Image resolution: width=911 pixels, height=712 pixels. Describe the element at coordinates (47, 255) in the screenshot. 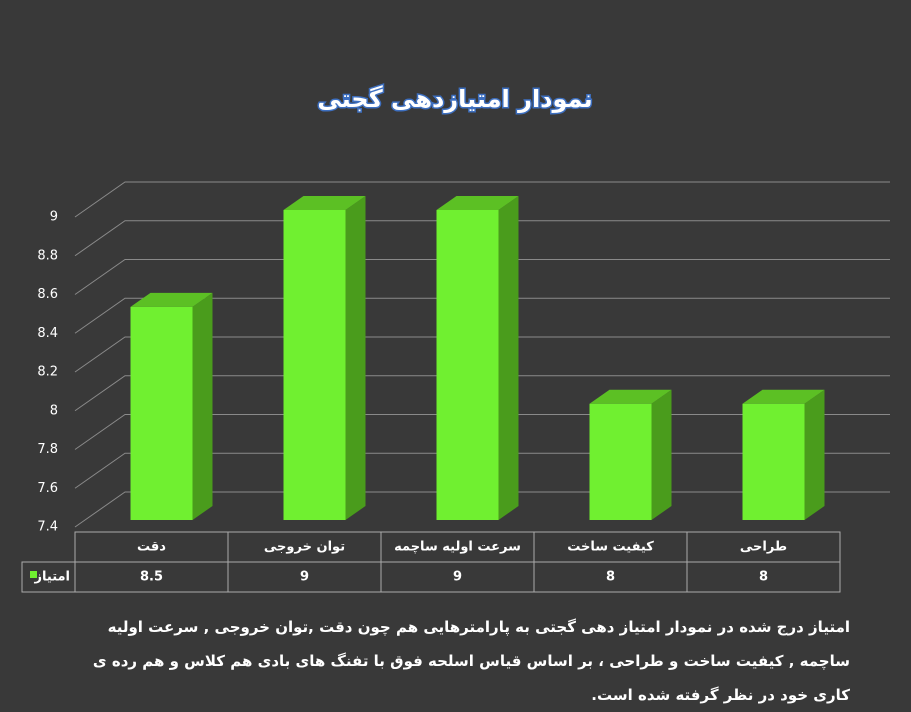

I see `y-tick-label: 8.8` at that location.